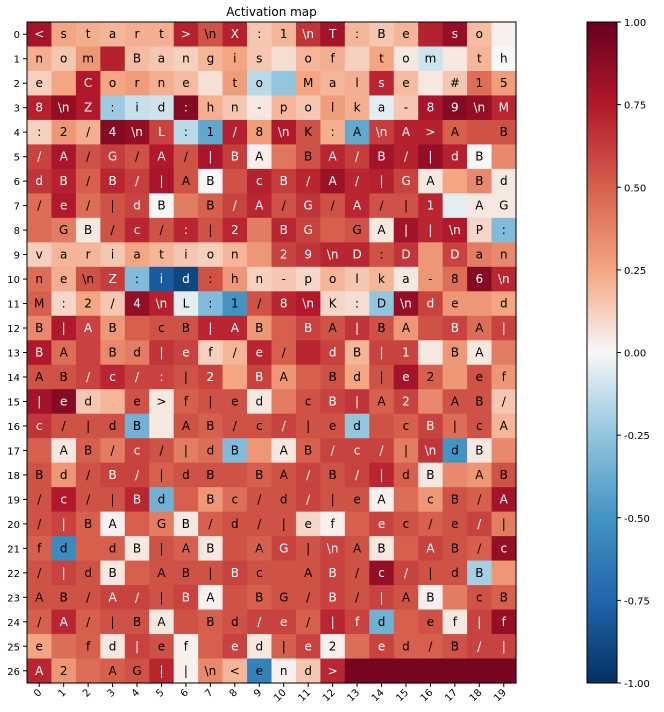 The width and height of the screenshot is (664, 712). I want to click on cell-label: 1, so click(406, 353).